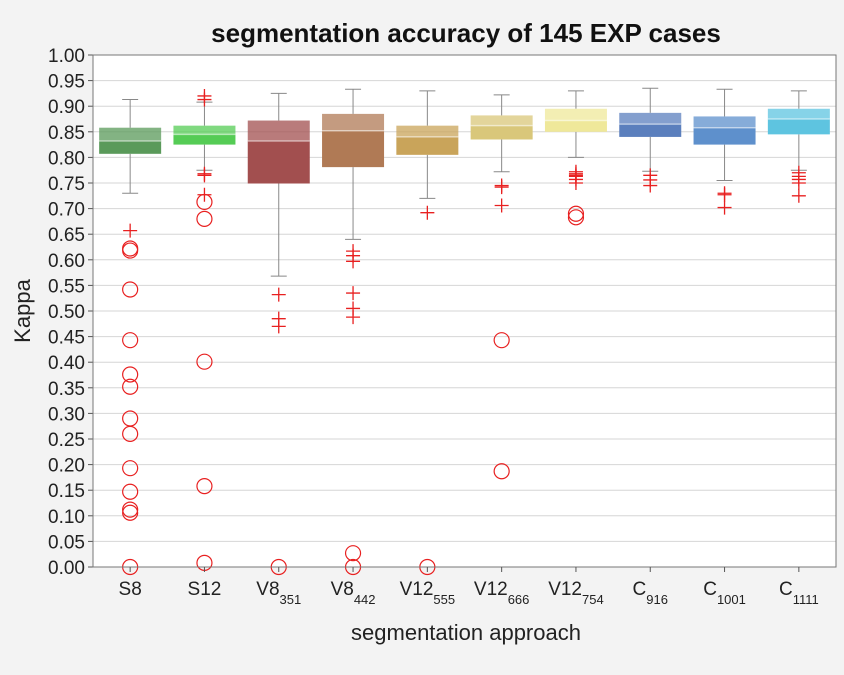 The width and height of the screenshot is (844, 675). I want to click on x-tick-label: S12, so click(205, 589).